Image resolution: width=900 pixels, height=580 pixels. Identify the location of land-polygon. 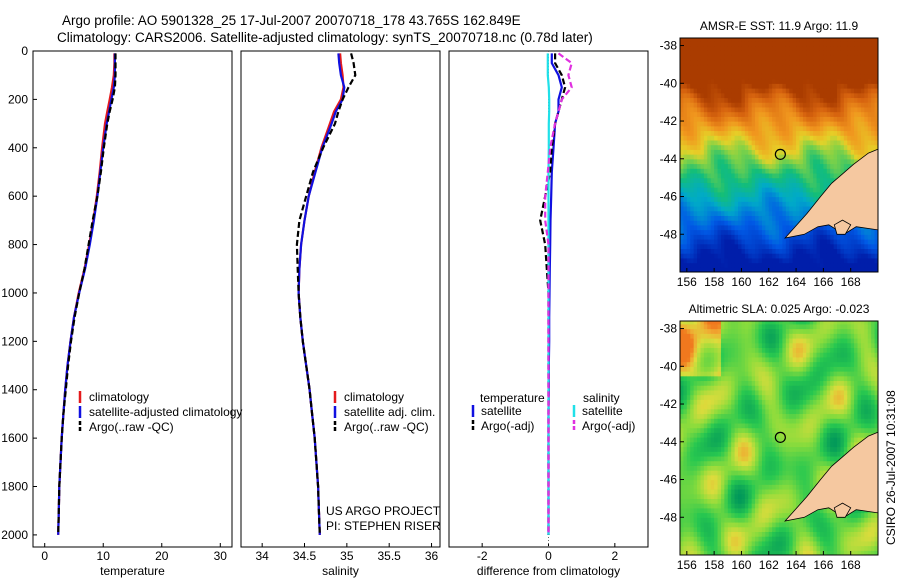
(831, 193).